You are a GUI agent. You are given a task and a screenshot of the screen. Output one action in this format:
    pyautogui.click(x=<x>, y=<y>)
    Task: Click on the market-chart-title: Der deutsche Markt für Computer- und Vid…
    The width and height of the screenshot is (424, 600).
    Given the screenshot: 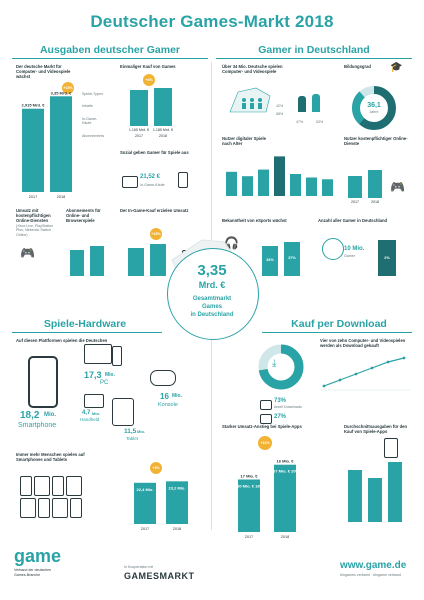 What is the action you would take?
    pyautogui.click(x=43, y=72)
    